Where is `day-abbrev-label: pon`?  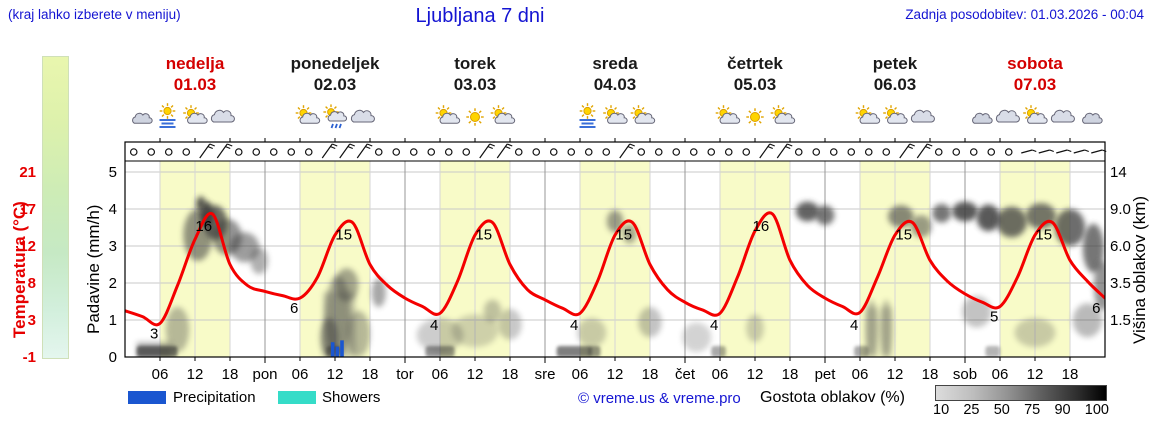
day-abbrev-label: pon is located at coordinates (264, 374).